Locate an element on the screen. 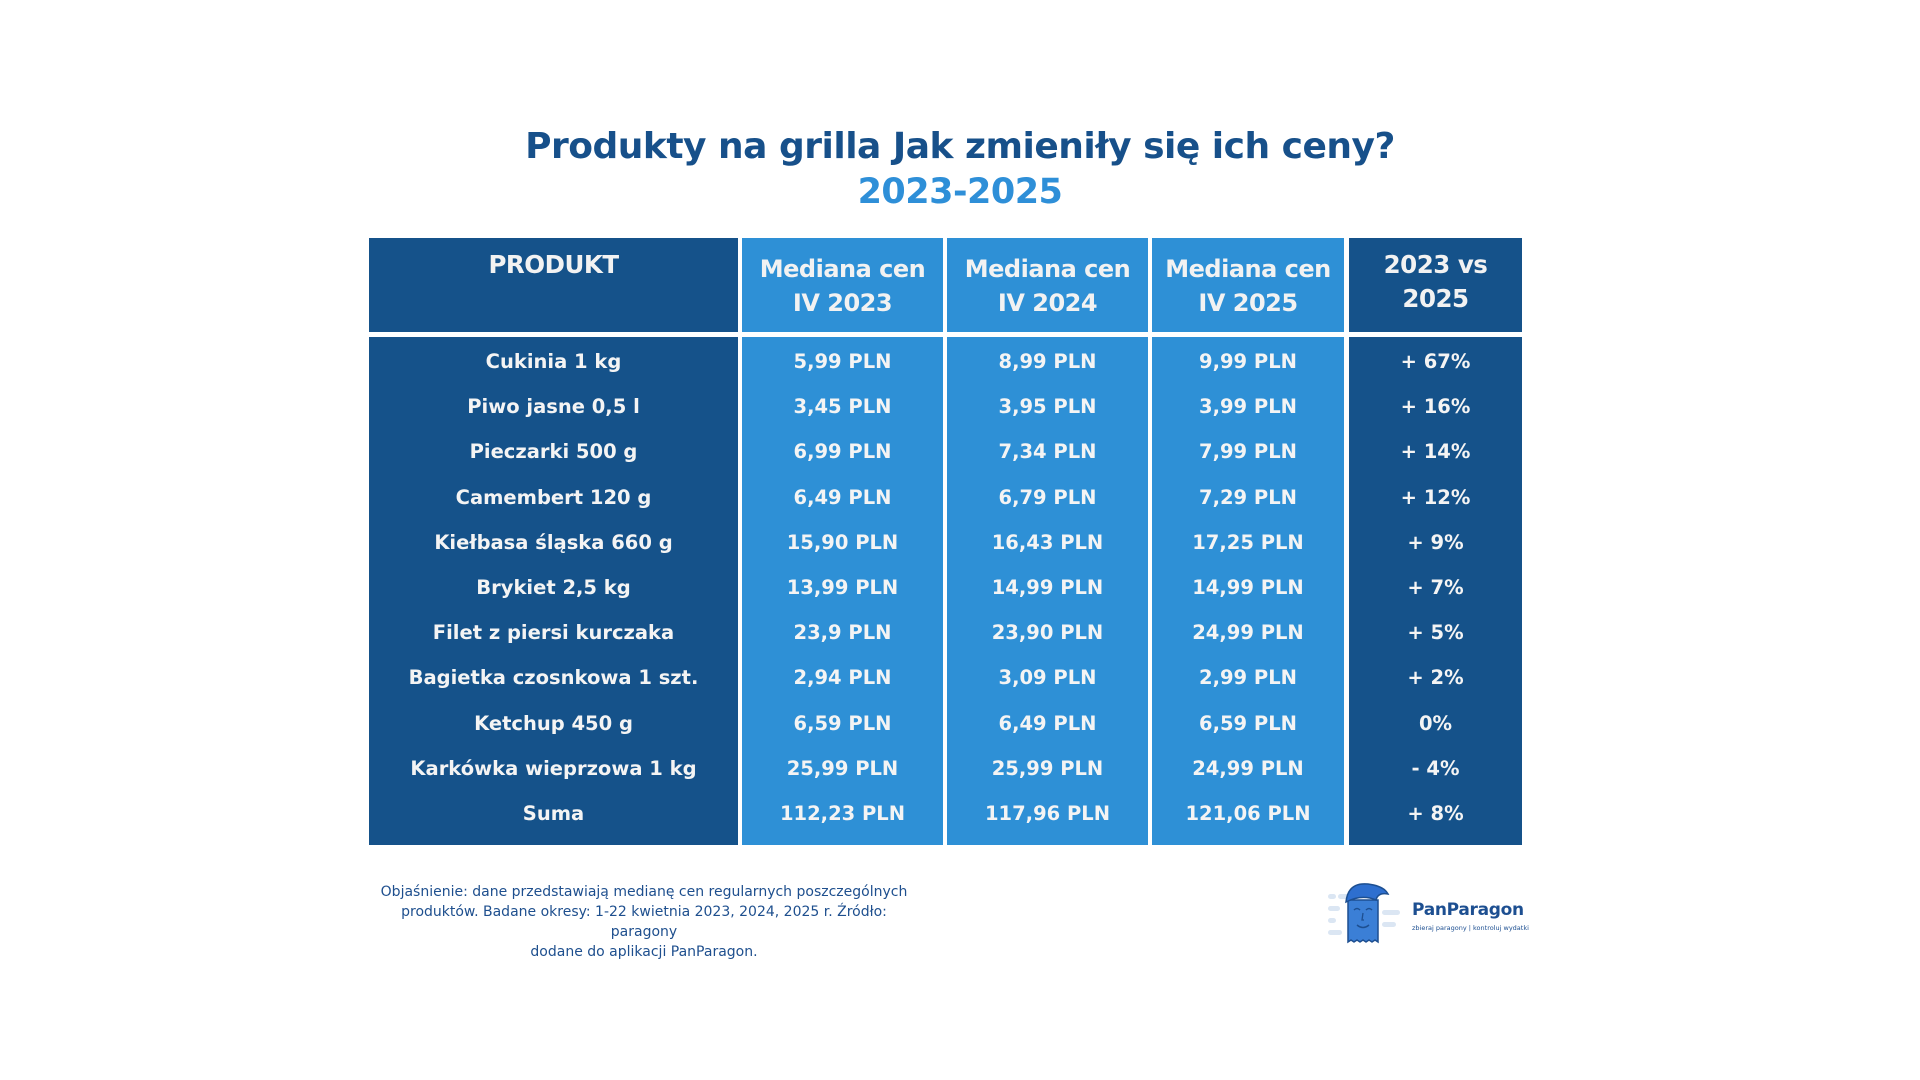  table-cell: 3,99 PLN is located at coordinates (1248, 407).